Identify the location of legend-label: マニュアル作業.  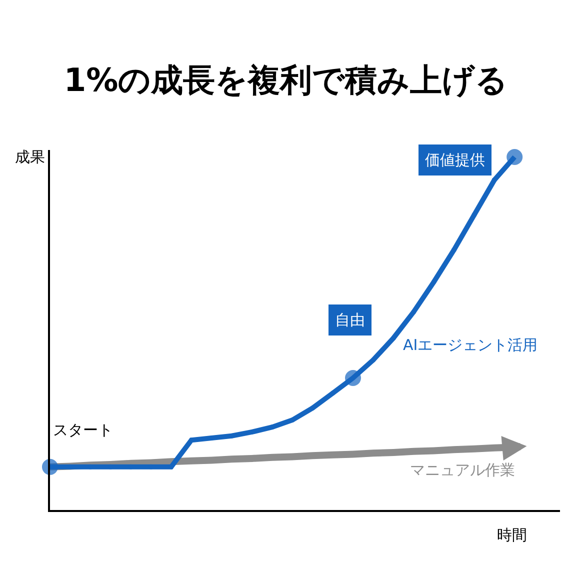
(462, 470).